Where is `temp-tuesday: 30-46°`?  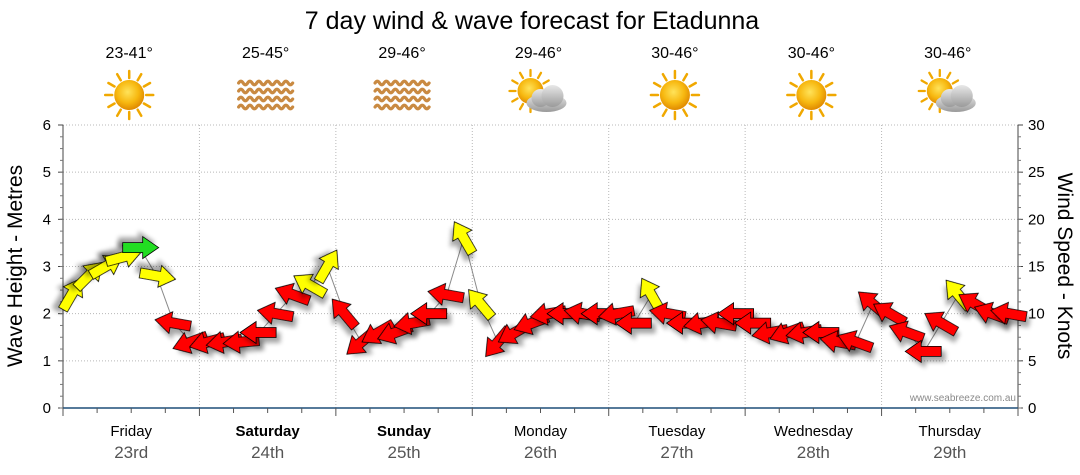
temp-tuesday: 30-46° is located at coordinates (674, 53).